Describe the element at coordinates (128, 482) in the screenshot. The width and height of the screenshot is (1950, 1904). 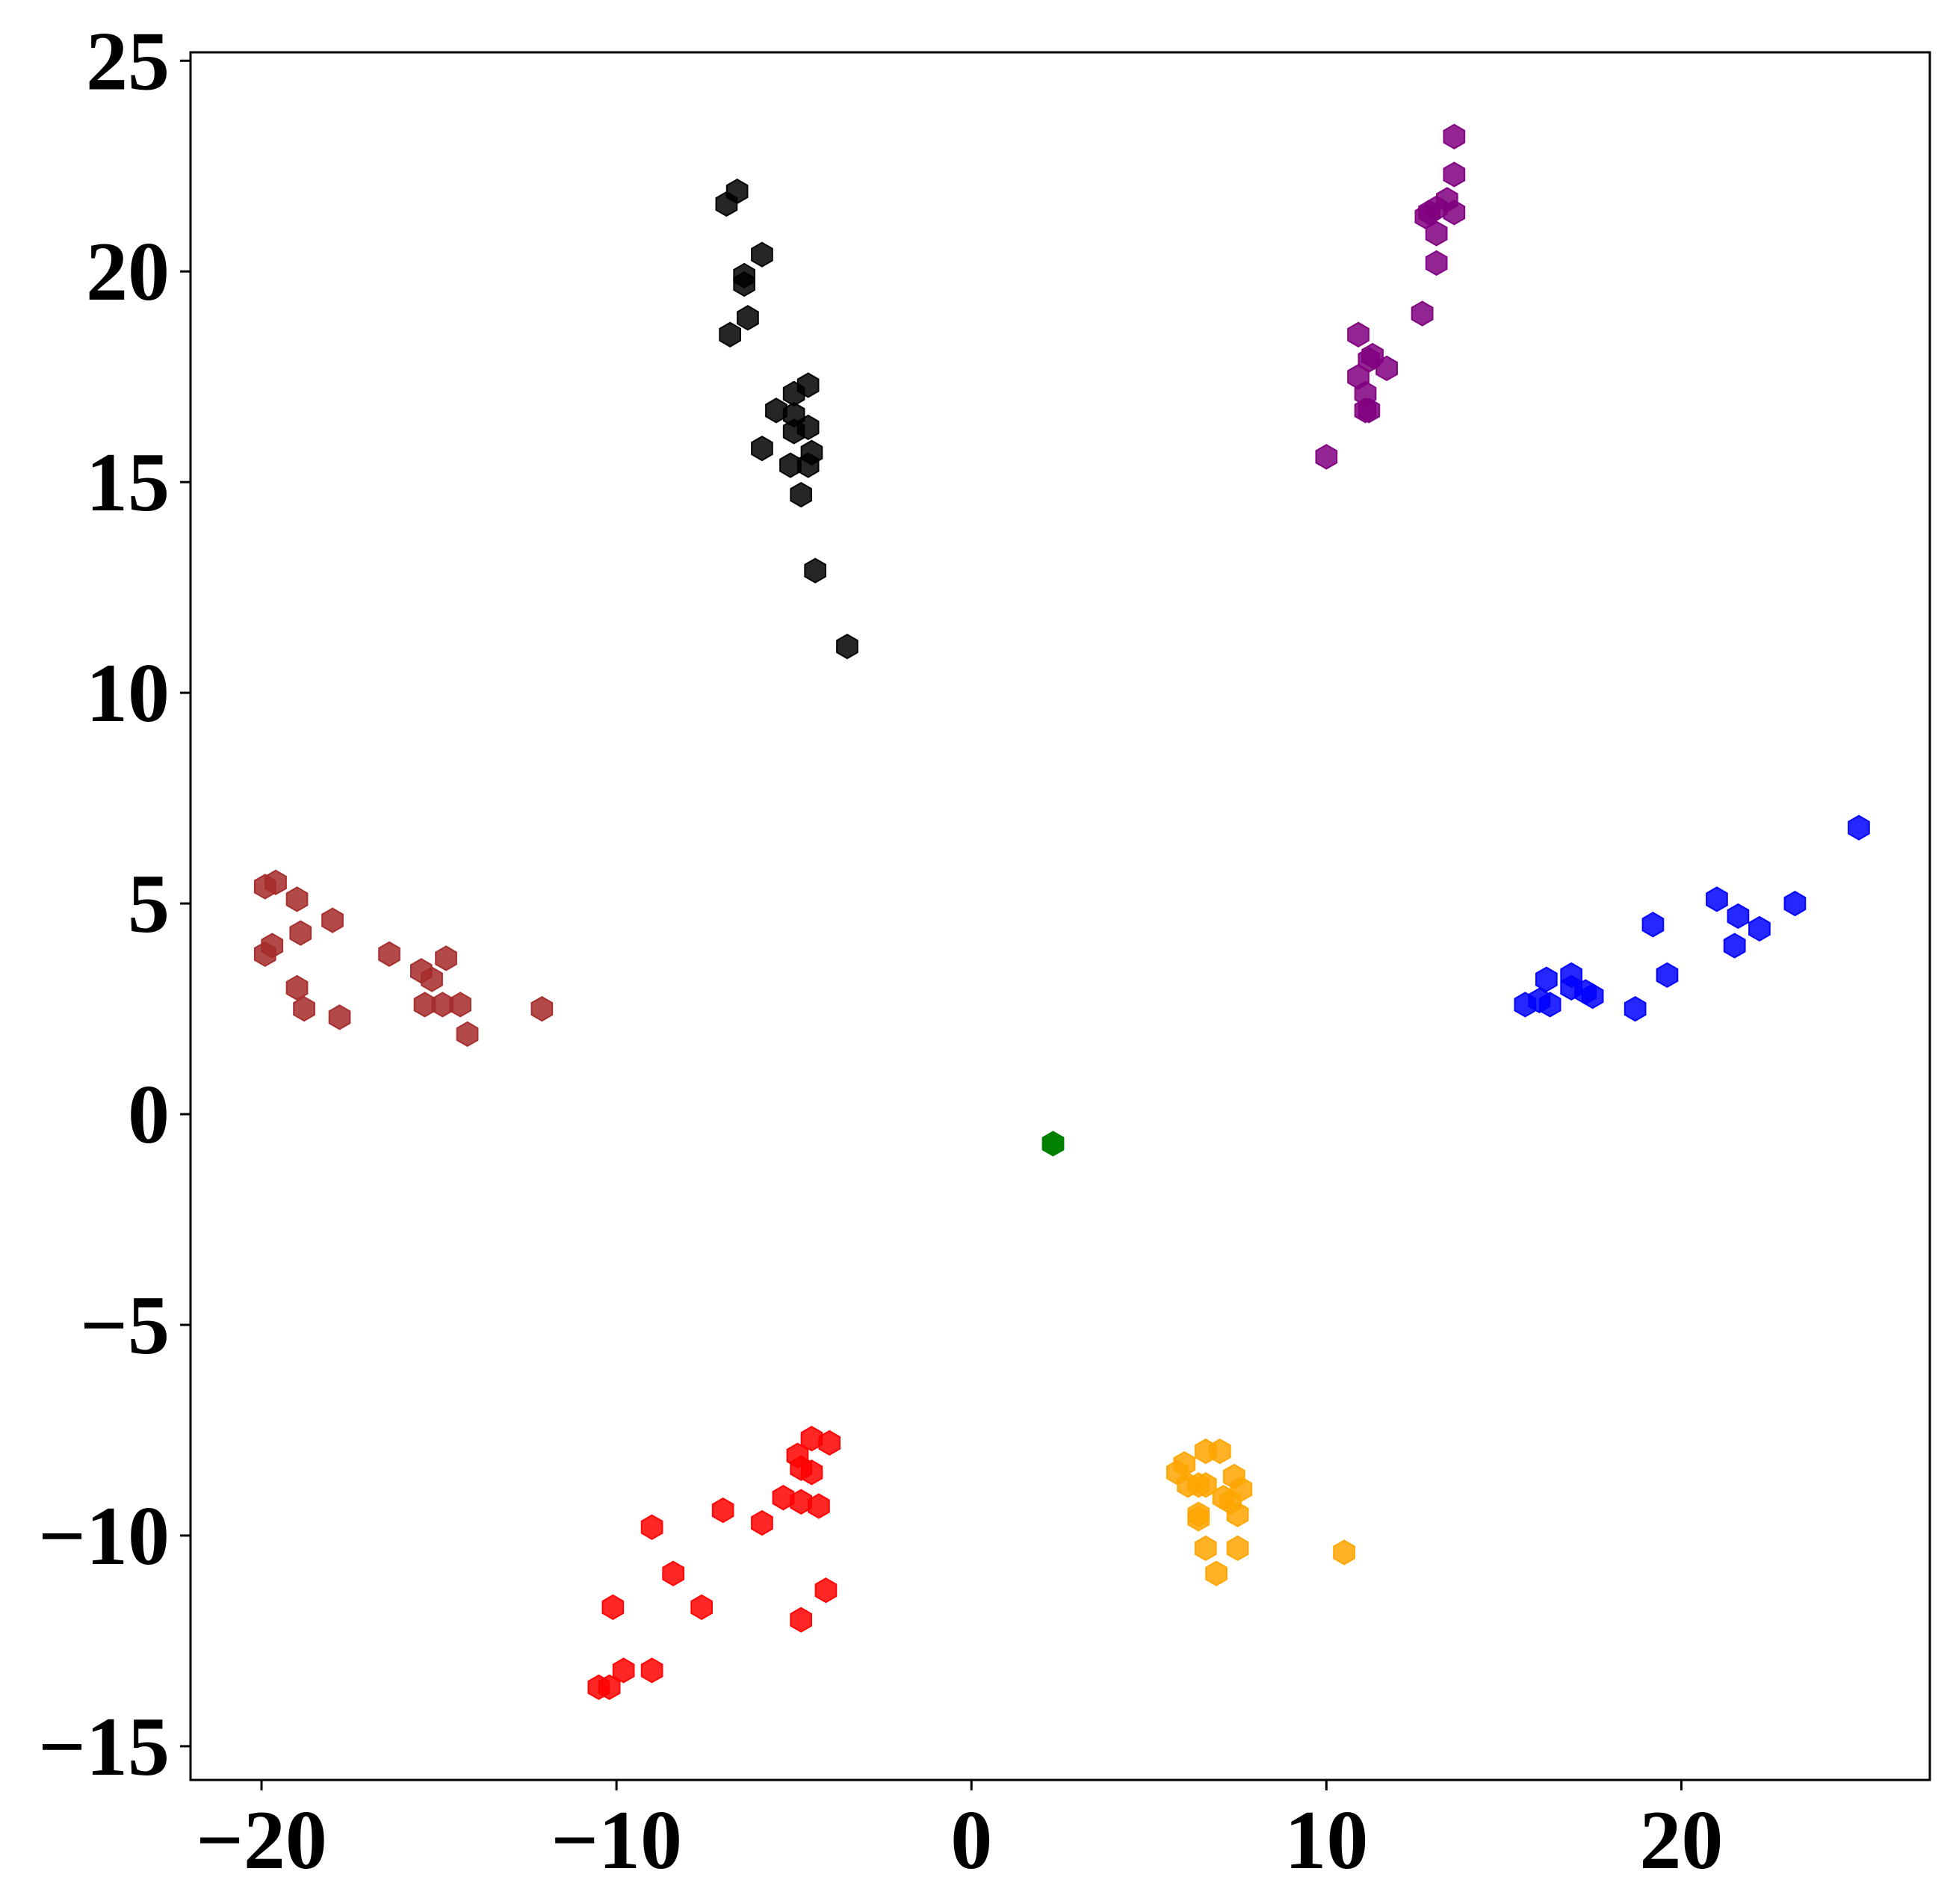
I see `y-tick-label: 15` at that location.